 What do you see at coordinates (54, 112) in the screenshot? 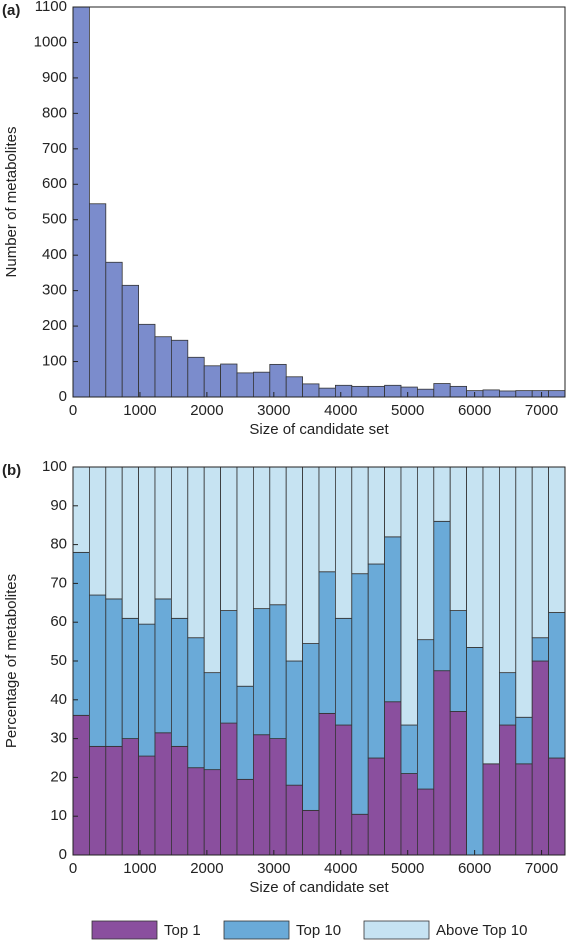
I see `y-tick-label: 800` at bounding box center [54, 112].